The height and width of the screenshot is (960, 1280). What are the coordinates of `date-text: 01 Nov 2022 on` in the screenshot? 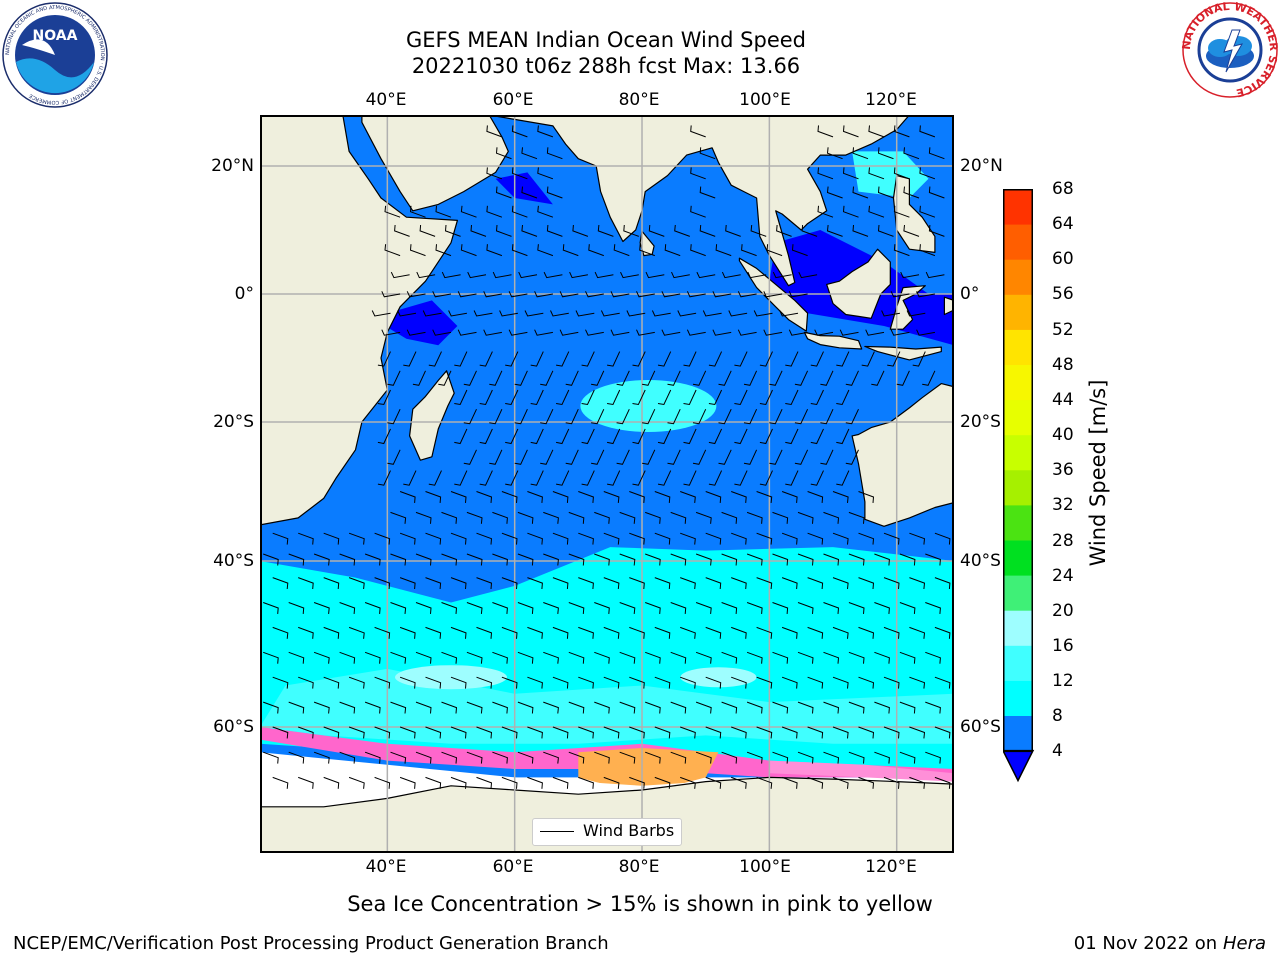 It's located at (1145, 943).